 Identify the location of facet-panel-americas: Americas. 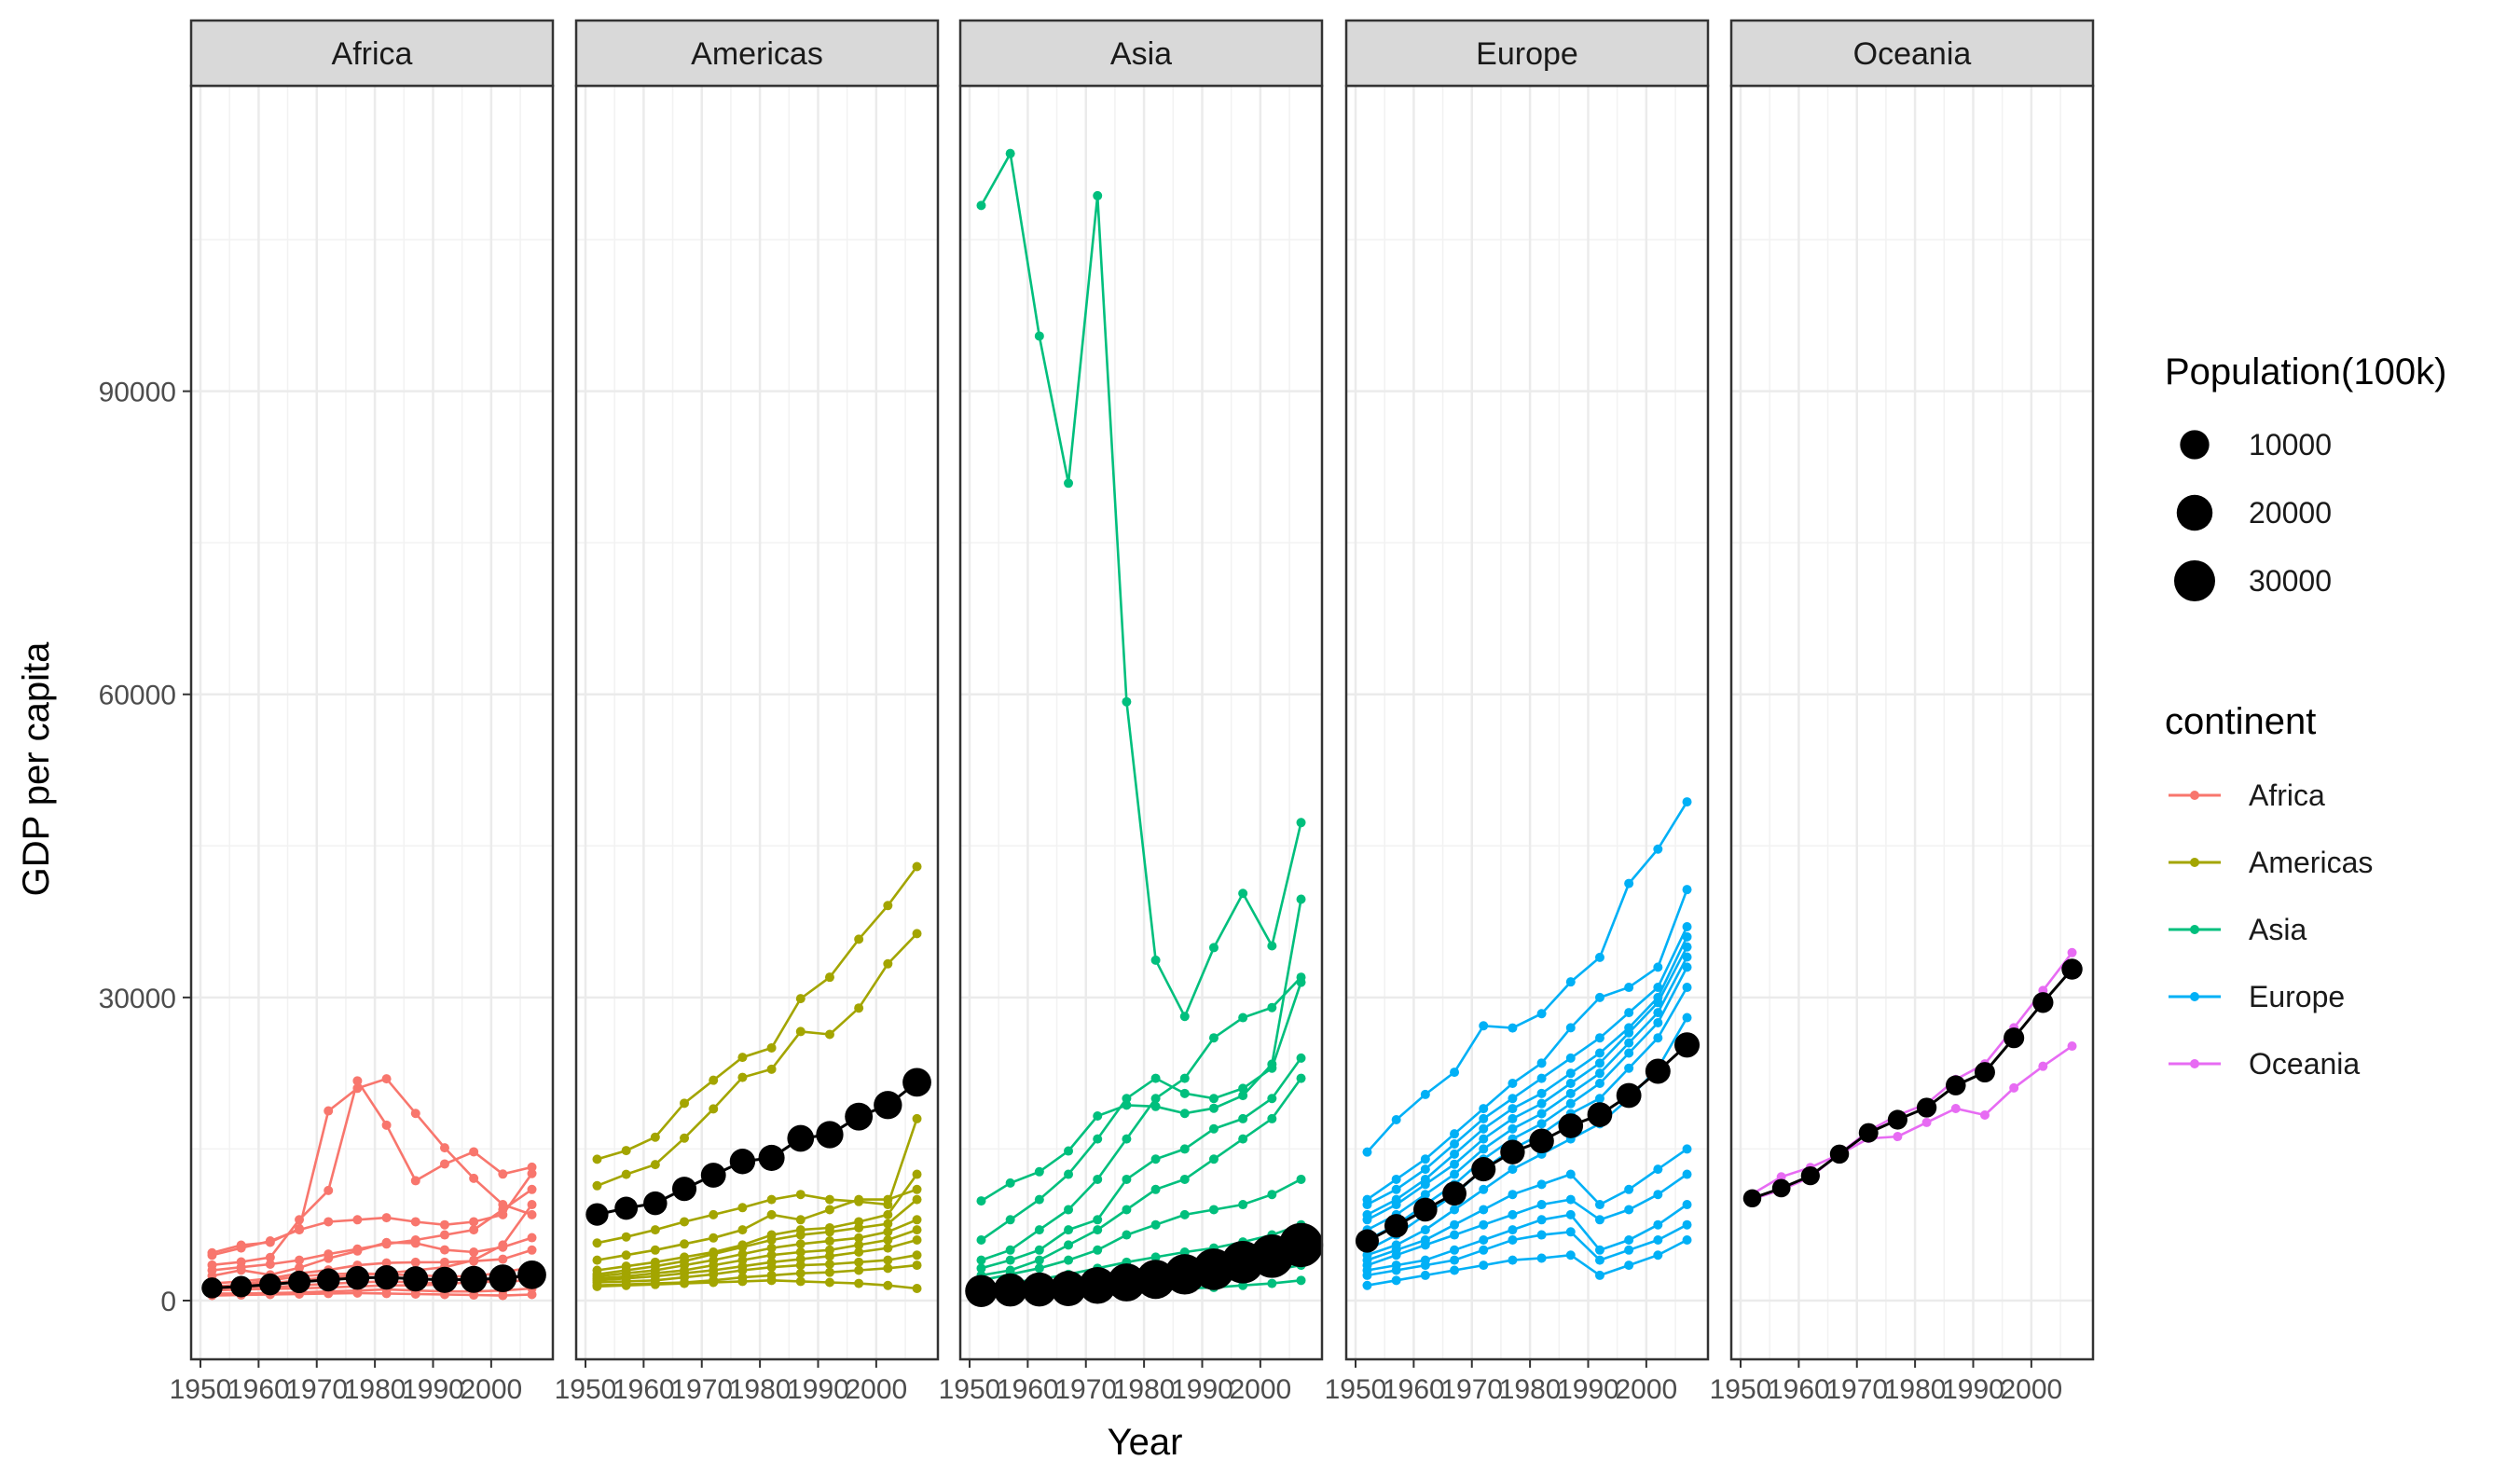
(757, 690).